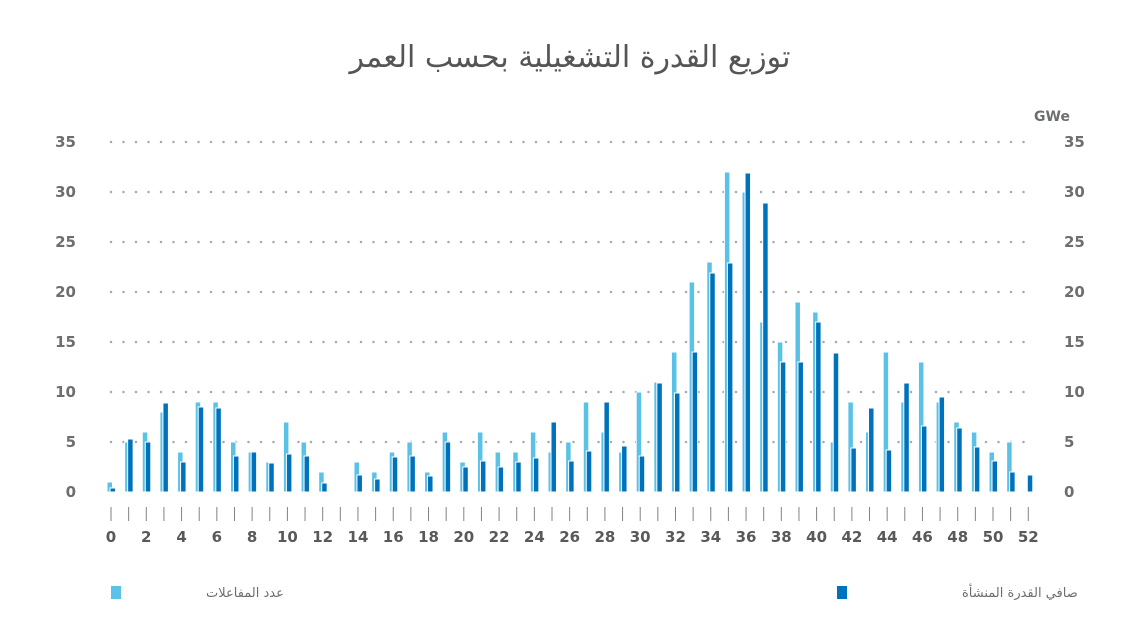 This screenshot has height=640, width=1140. I want to click on right-y-tick-label: 35, so click(1074, 142).